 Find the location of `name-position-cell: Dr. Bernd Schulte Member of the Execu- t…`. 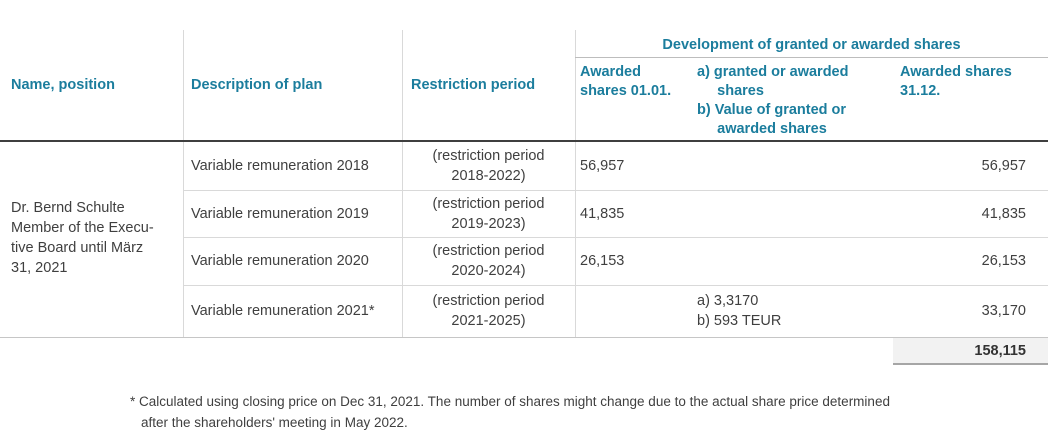

name-position-cell: Dr. Bernd Schulte Member of the Execu- t… is located at coordinates (82, 238).